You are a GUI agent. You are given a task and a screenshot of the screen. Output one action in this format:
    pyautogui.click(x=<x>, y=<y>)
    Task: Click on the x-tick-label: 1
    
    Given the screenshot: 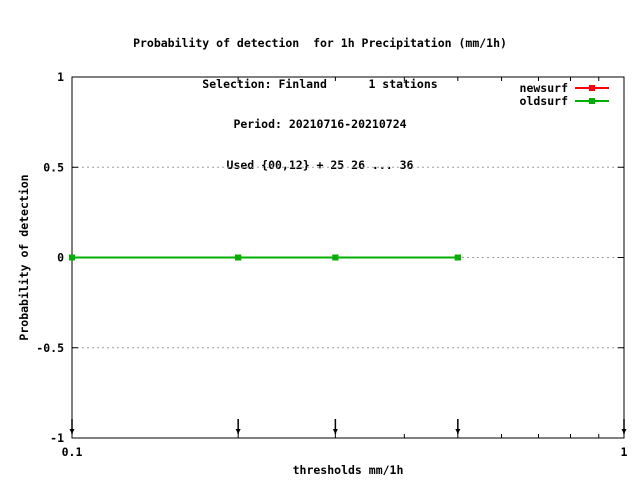 What is the action you would take?
    pyautogui.click(x=624, y=452)
    